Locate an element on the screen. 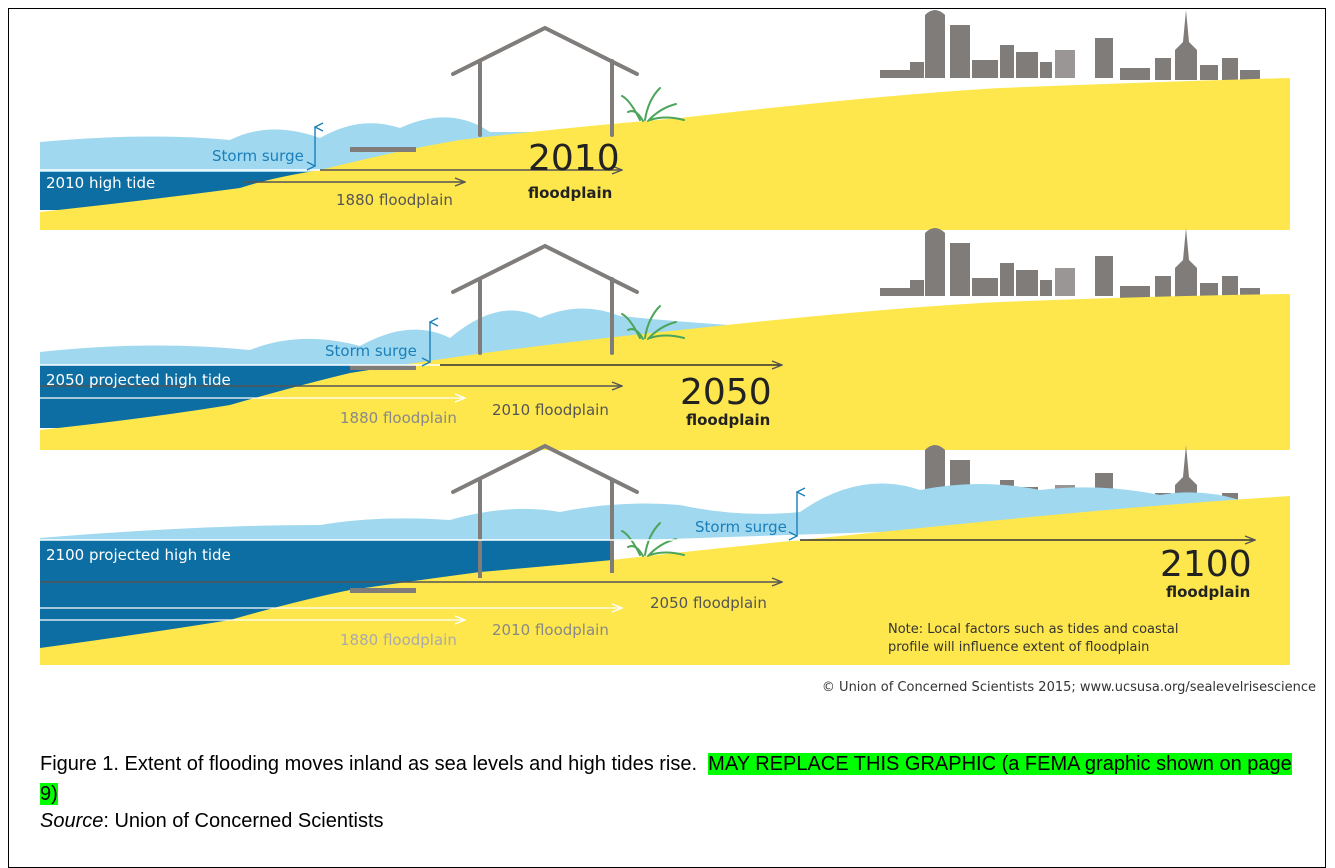  source-line: Source: Union of Concerned Scientists is located at coordinates (212, 821).